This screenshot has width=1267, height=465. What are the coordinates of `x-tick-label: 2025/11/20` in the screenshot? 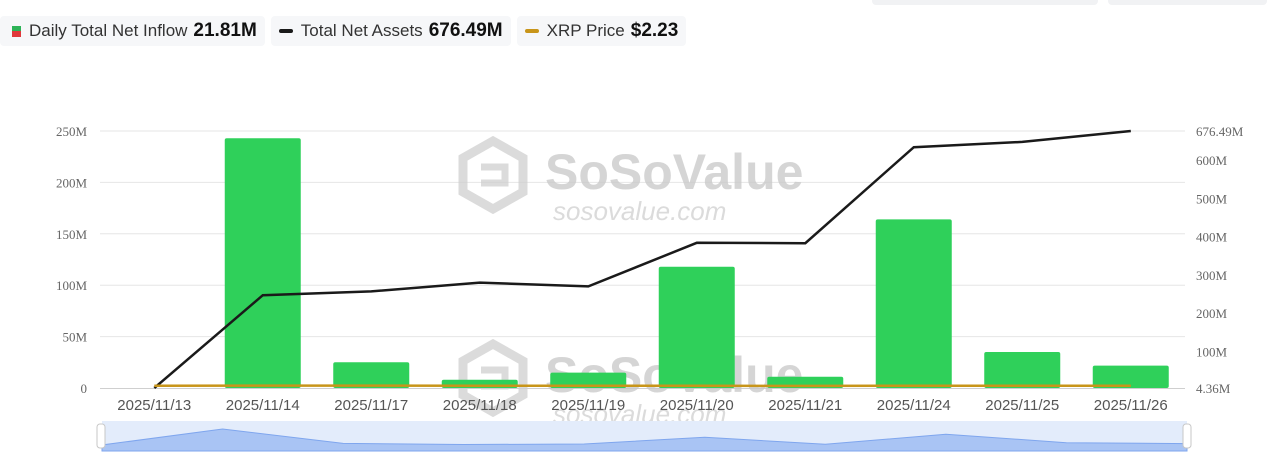 It's located at (697, 405).